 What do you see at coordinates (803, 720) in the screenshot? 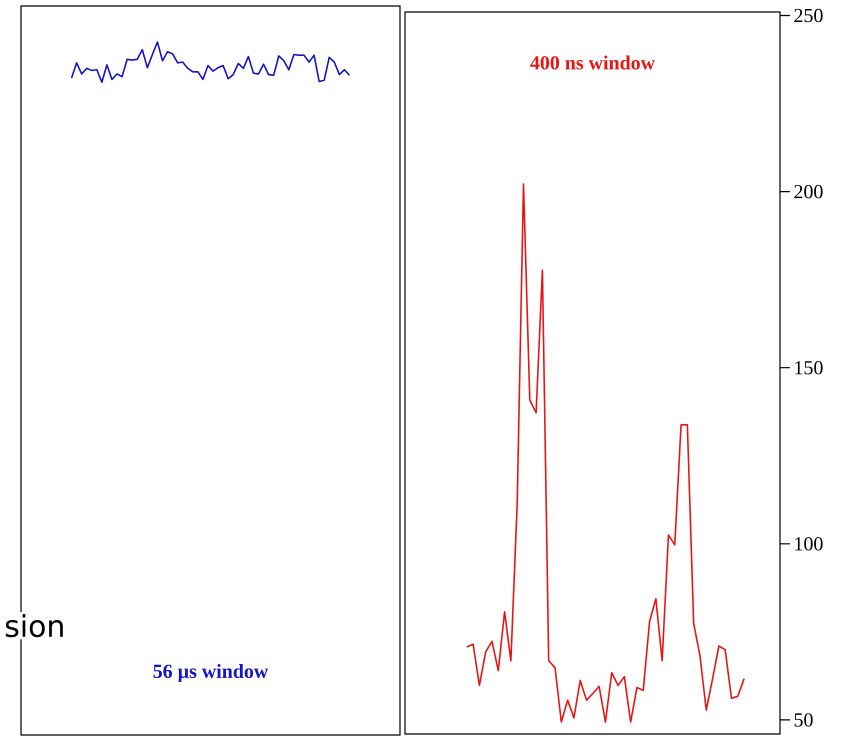
I see `y-tick-label: 50` at bounding box center [803, 720].